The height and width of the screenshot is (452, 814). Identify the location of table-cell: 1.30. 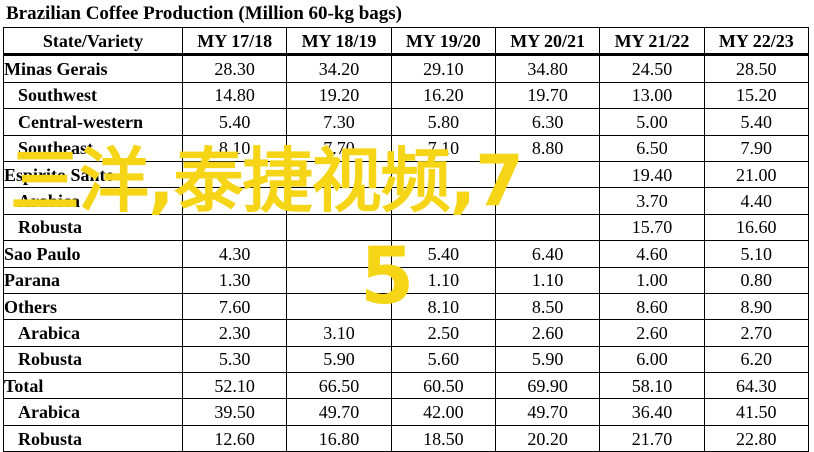
(234, 280).